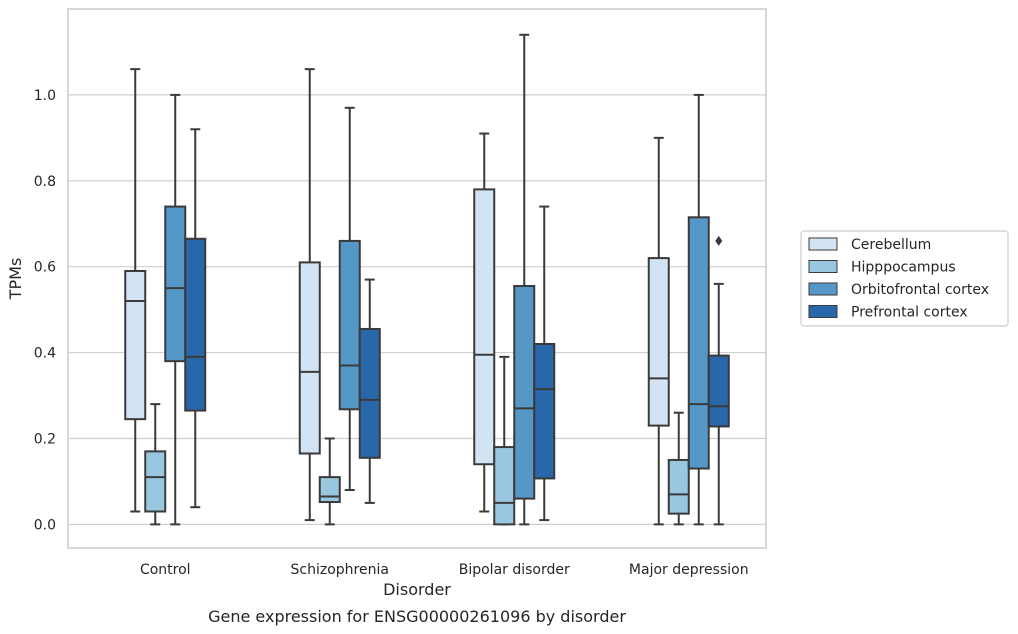 This screenshot has height=634, width=1018. What do you see at coordinates (689, 570) in the screenshot?
I see `x-tick-label: Major depression` at bounding box center [689, 570].